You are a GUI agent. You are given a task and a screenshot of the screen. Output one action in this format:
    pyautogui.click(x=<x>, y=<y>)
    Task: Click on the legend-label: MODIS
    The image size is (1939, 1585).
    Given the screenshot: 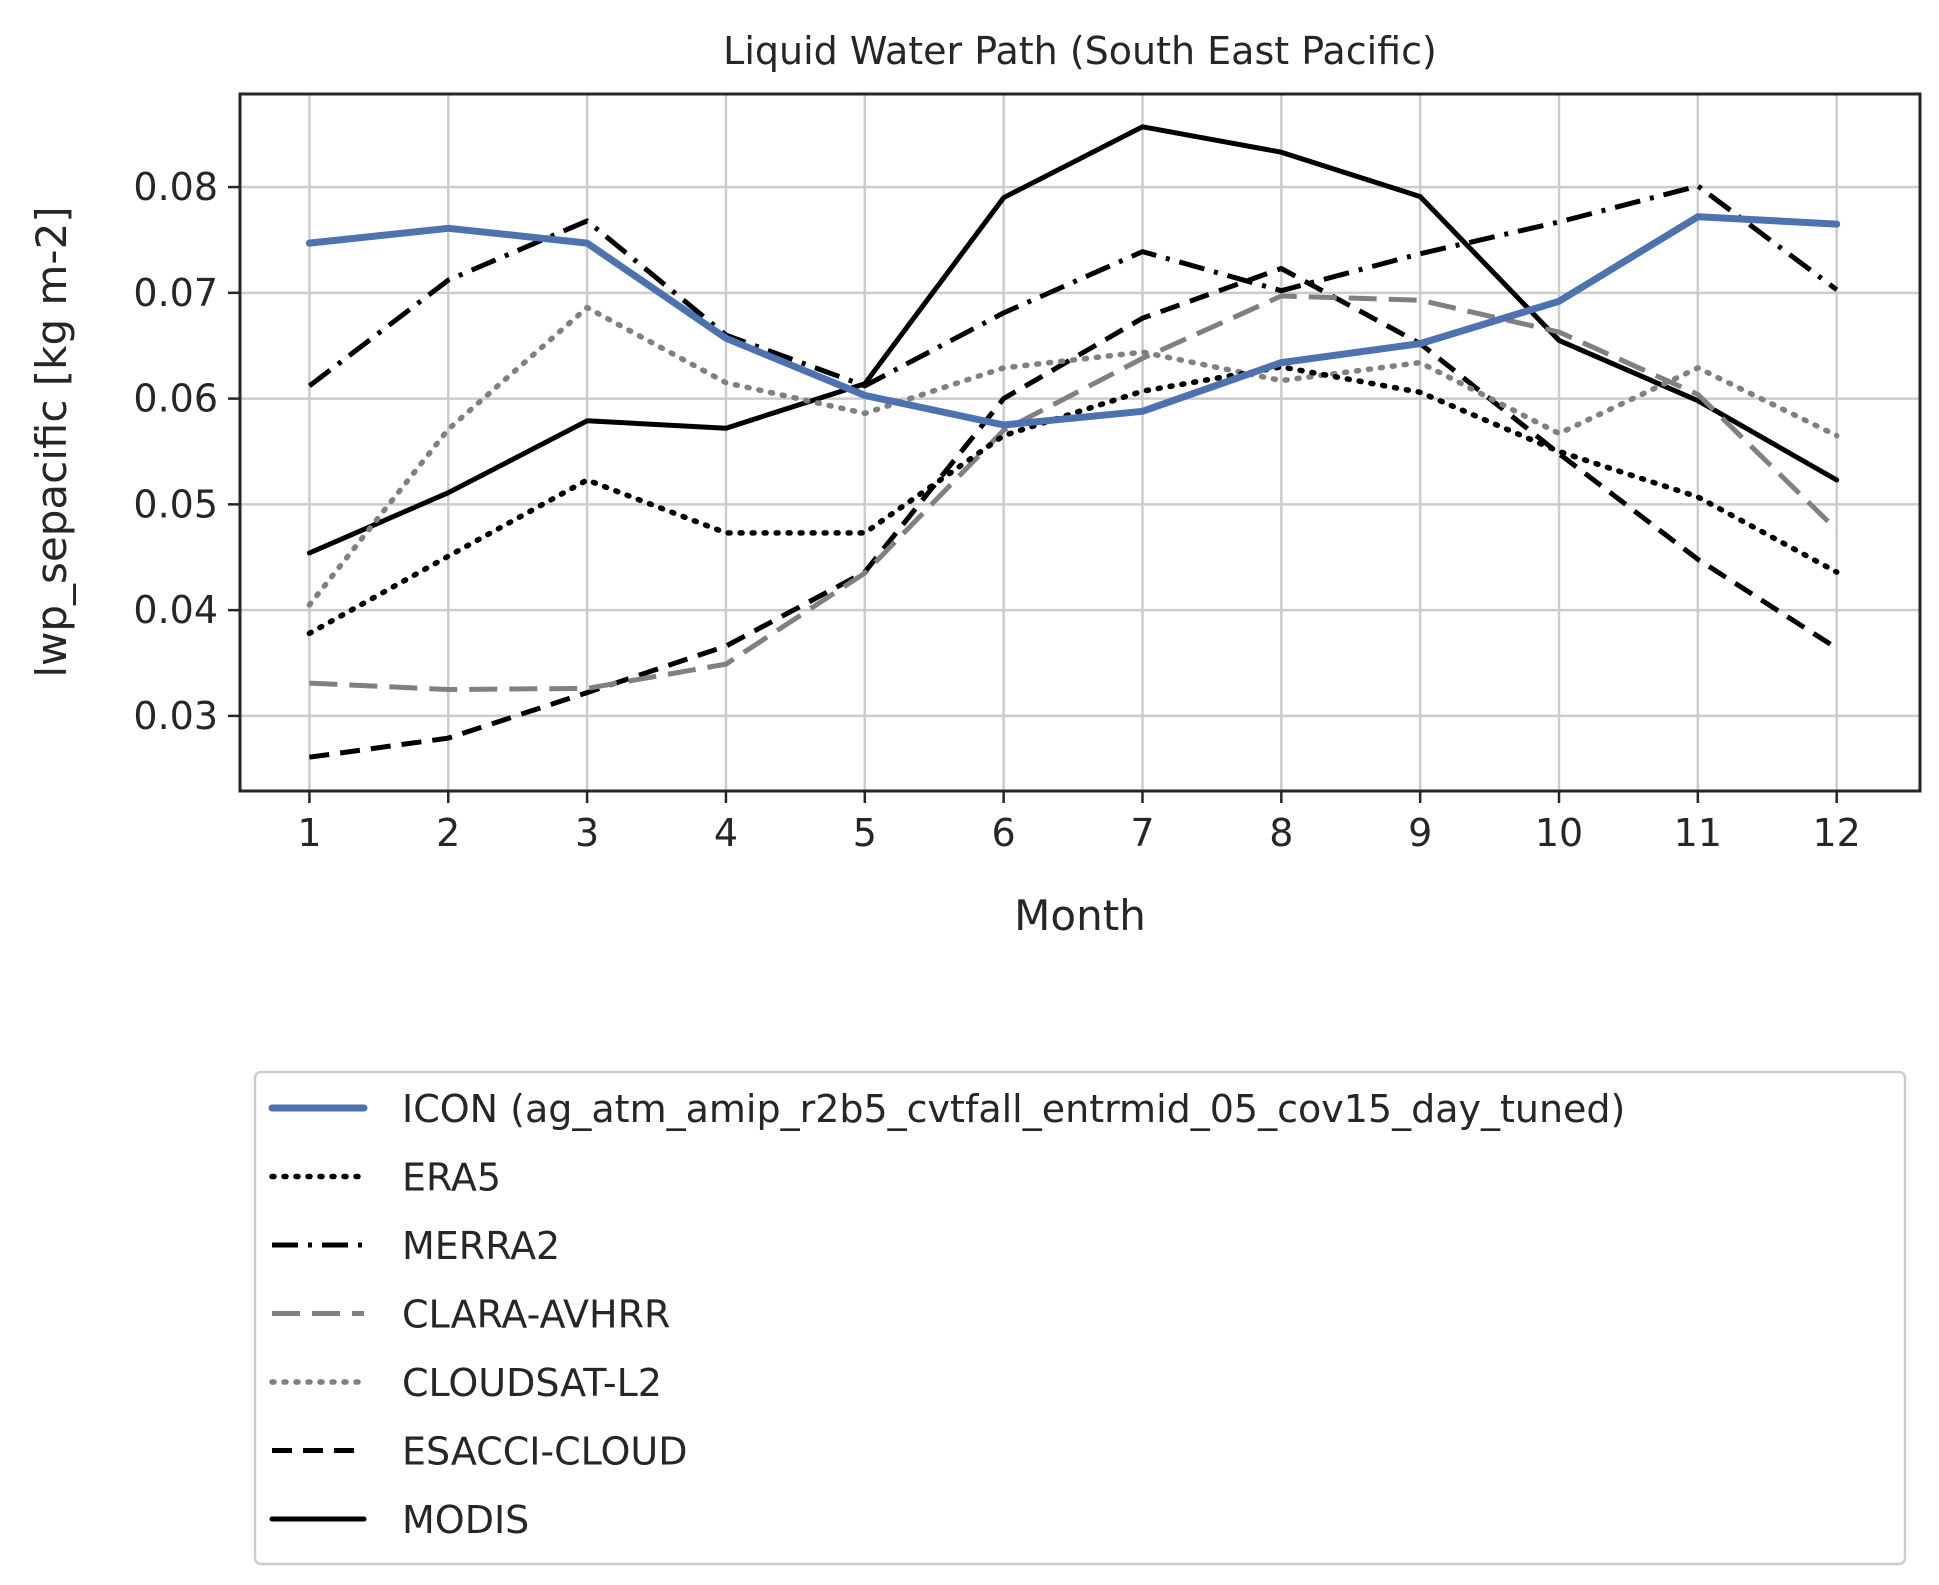 What is the action you would take?
    pyautogui.click(x=465, y=1520)
    